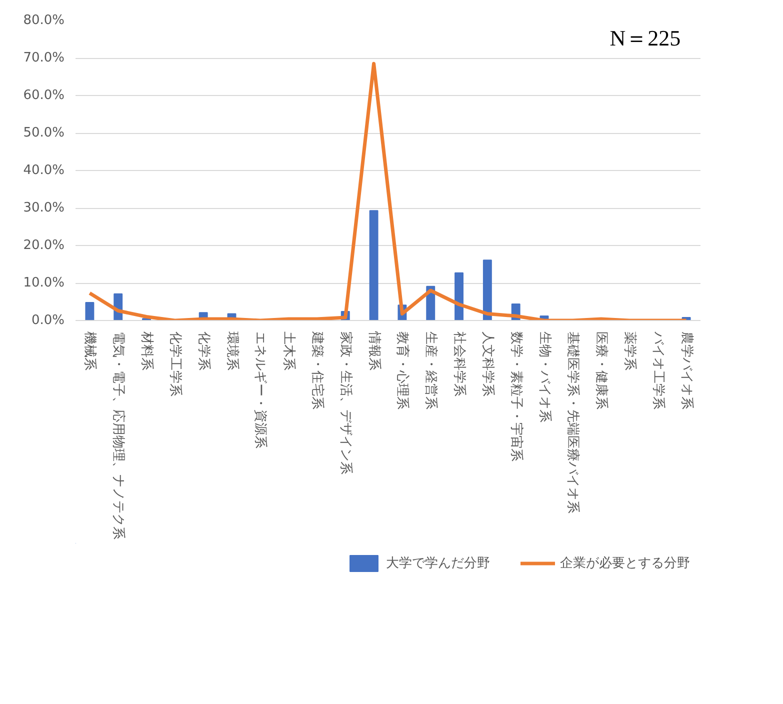 This screenshot has height=704, width=783. Describe the element at coordinates (645, 38) in the screenshot. I see `annotation: N＝225` at that location.